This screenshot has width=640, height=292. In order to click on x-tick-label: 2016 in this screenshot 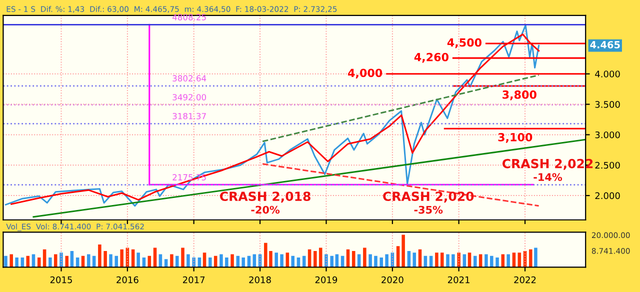, I will do `click(127, 280)`.